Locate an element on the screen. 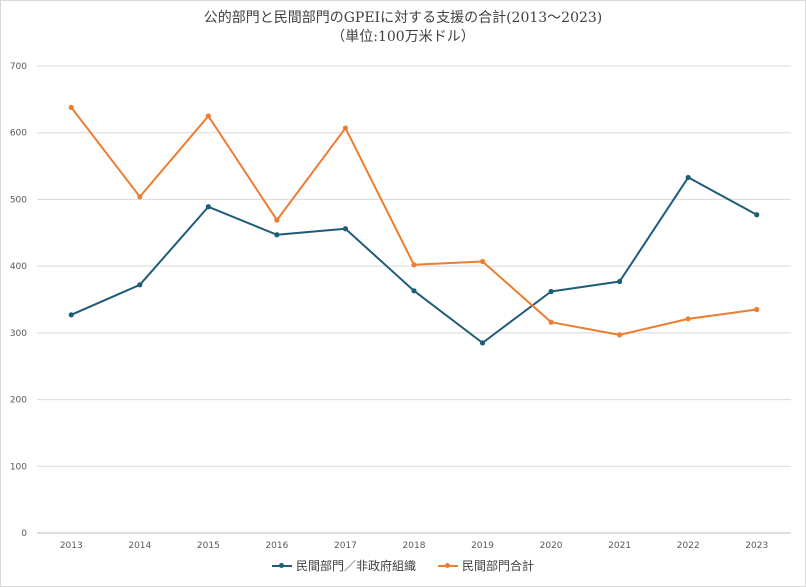 The width and height of the screenshot is (806, 587). legend-label: 民間部門合計 is located at coordinates (498, 566).